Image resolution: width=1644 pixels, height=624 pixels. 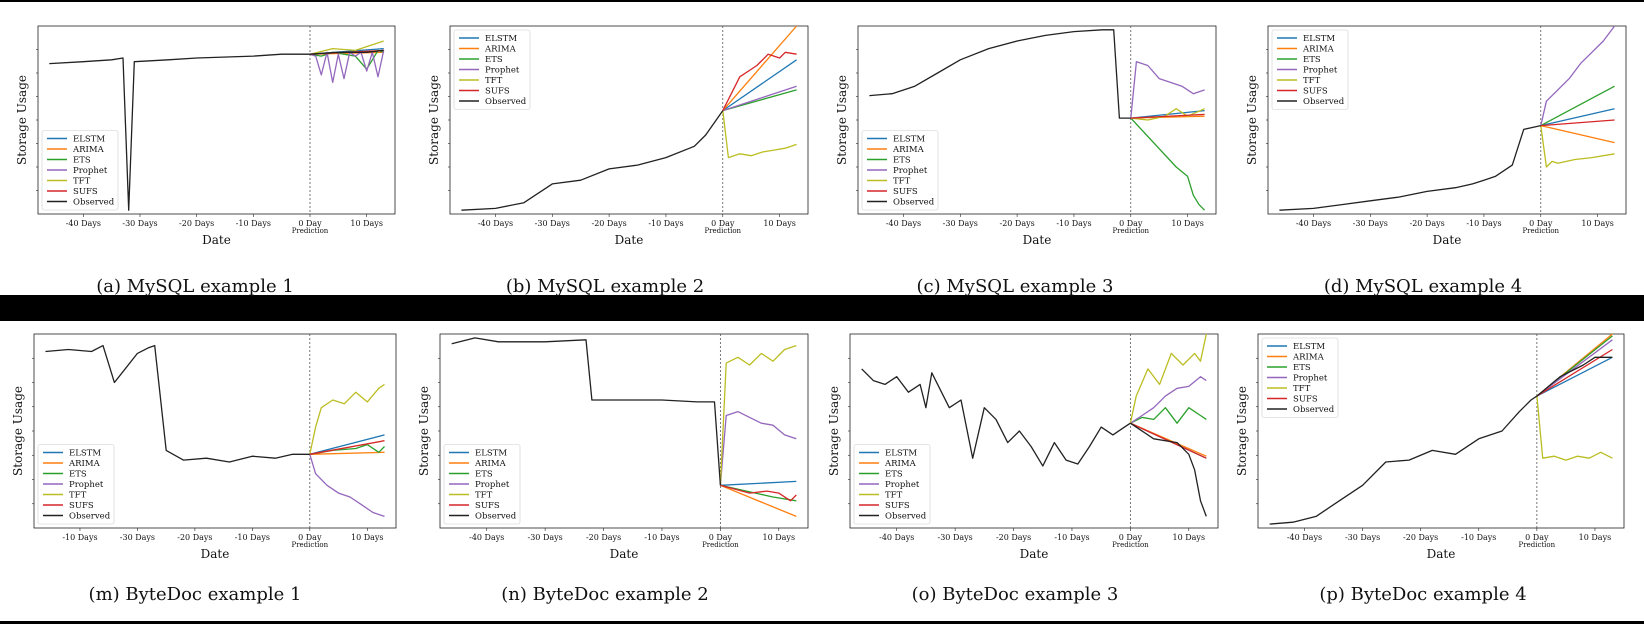 What do you see at coordinates (347, 453) in the screenshot?
I see `series-line-arima` at bounding box center [347, 453].